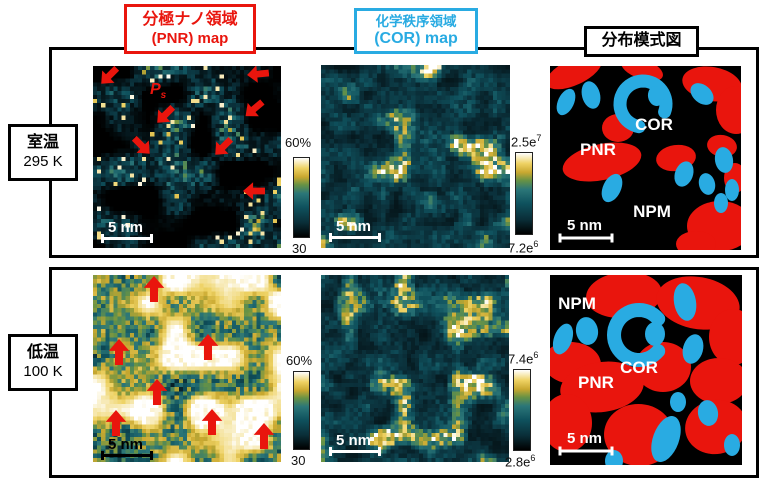 The height and width of the screenshot is (483, 768). Describe the element at coordinates (416, 38) in the screenshot. I see `header-cor-line2: (COR) map` at that location.